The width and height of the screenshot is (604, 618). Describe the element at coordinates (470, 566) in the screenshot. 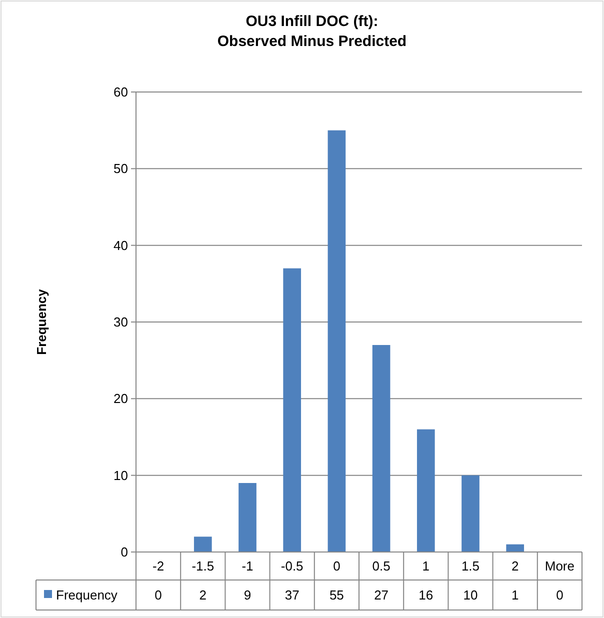

I see `x-tick-label: 1.5` at that location.